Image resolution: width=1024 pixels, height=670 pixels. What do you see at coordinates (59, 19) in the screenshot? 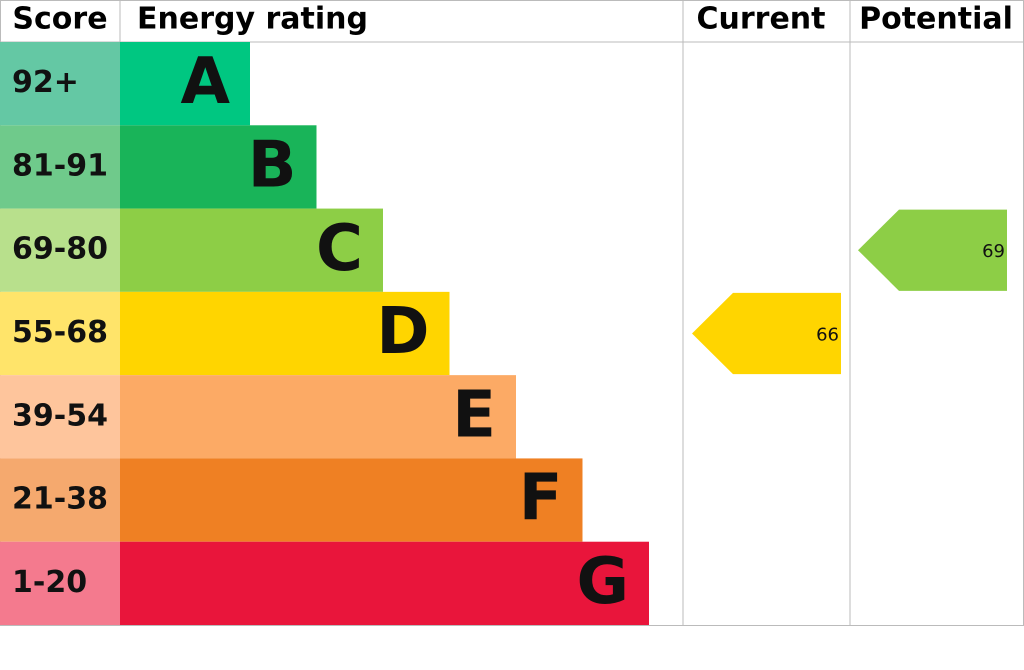
I see `header-score: Score` at bounding box center [59, 19].